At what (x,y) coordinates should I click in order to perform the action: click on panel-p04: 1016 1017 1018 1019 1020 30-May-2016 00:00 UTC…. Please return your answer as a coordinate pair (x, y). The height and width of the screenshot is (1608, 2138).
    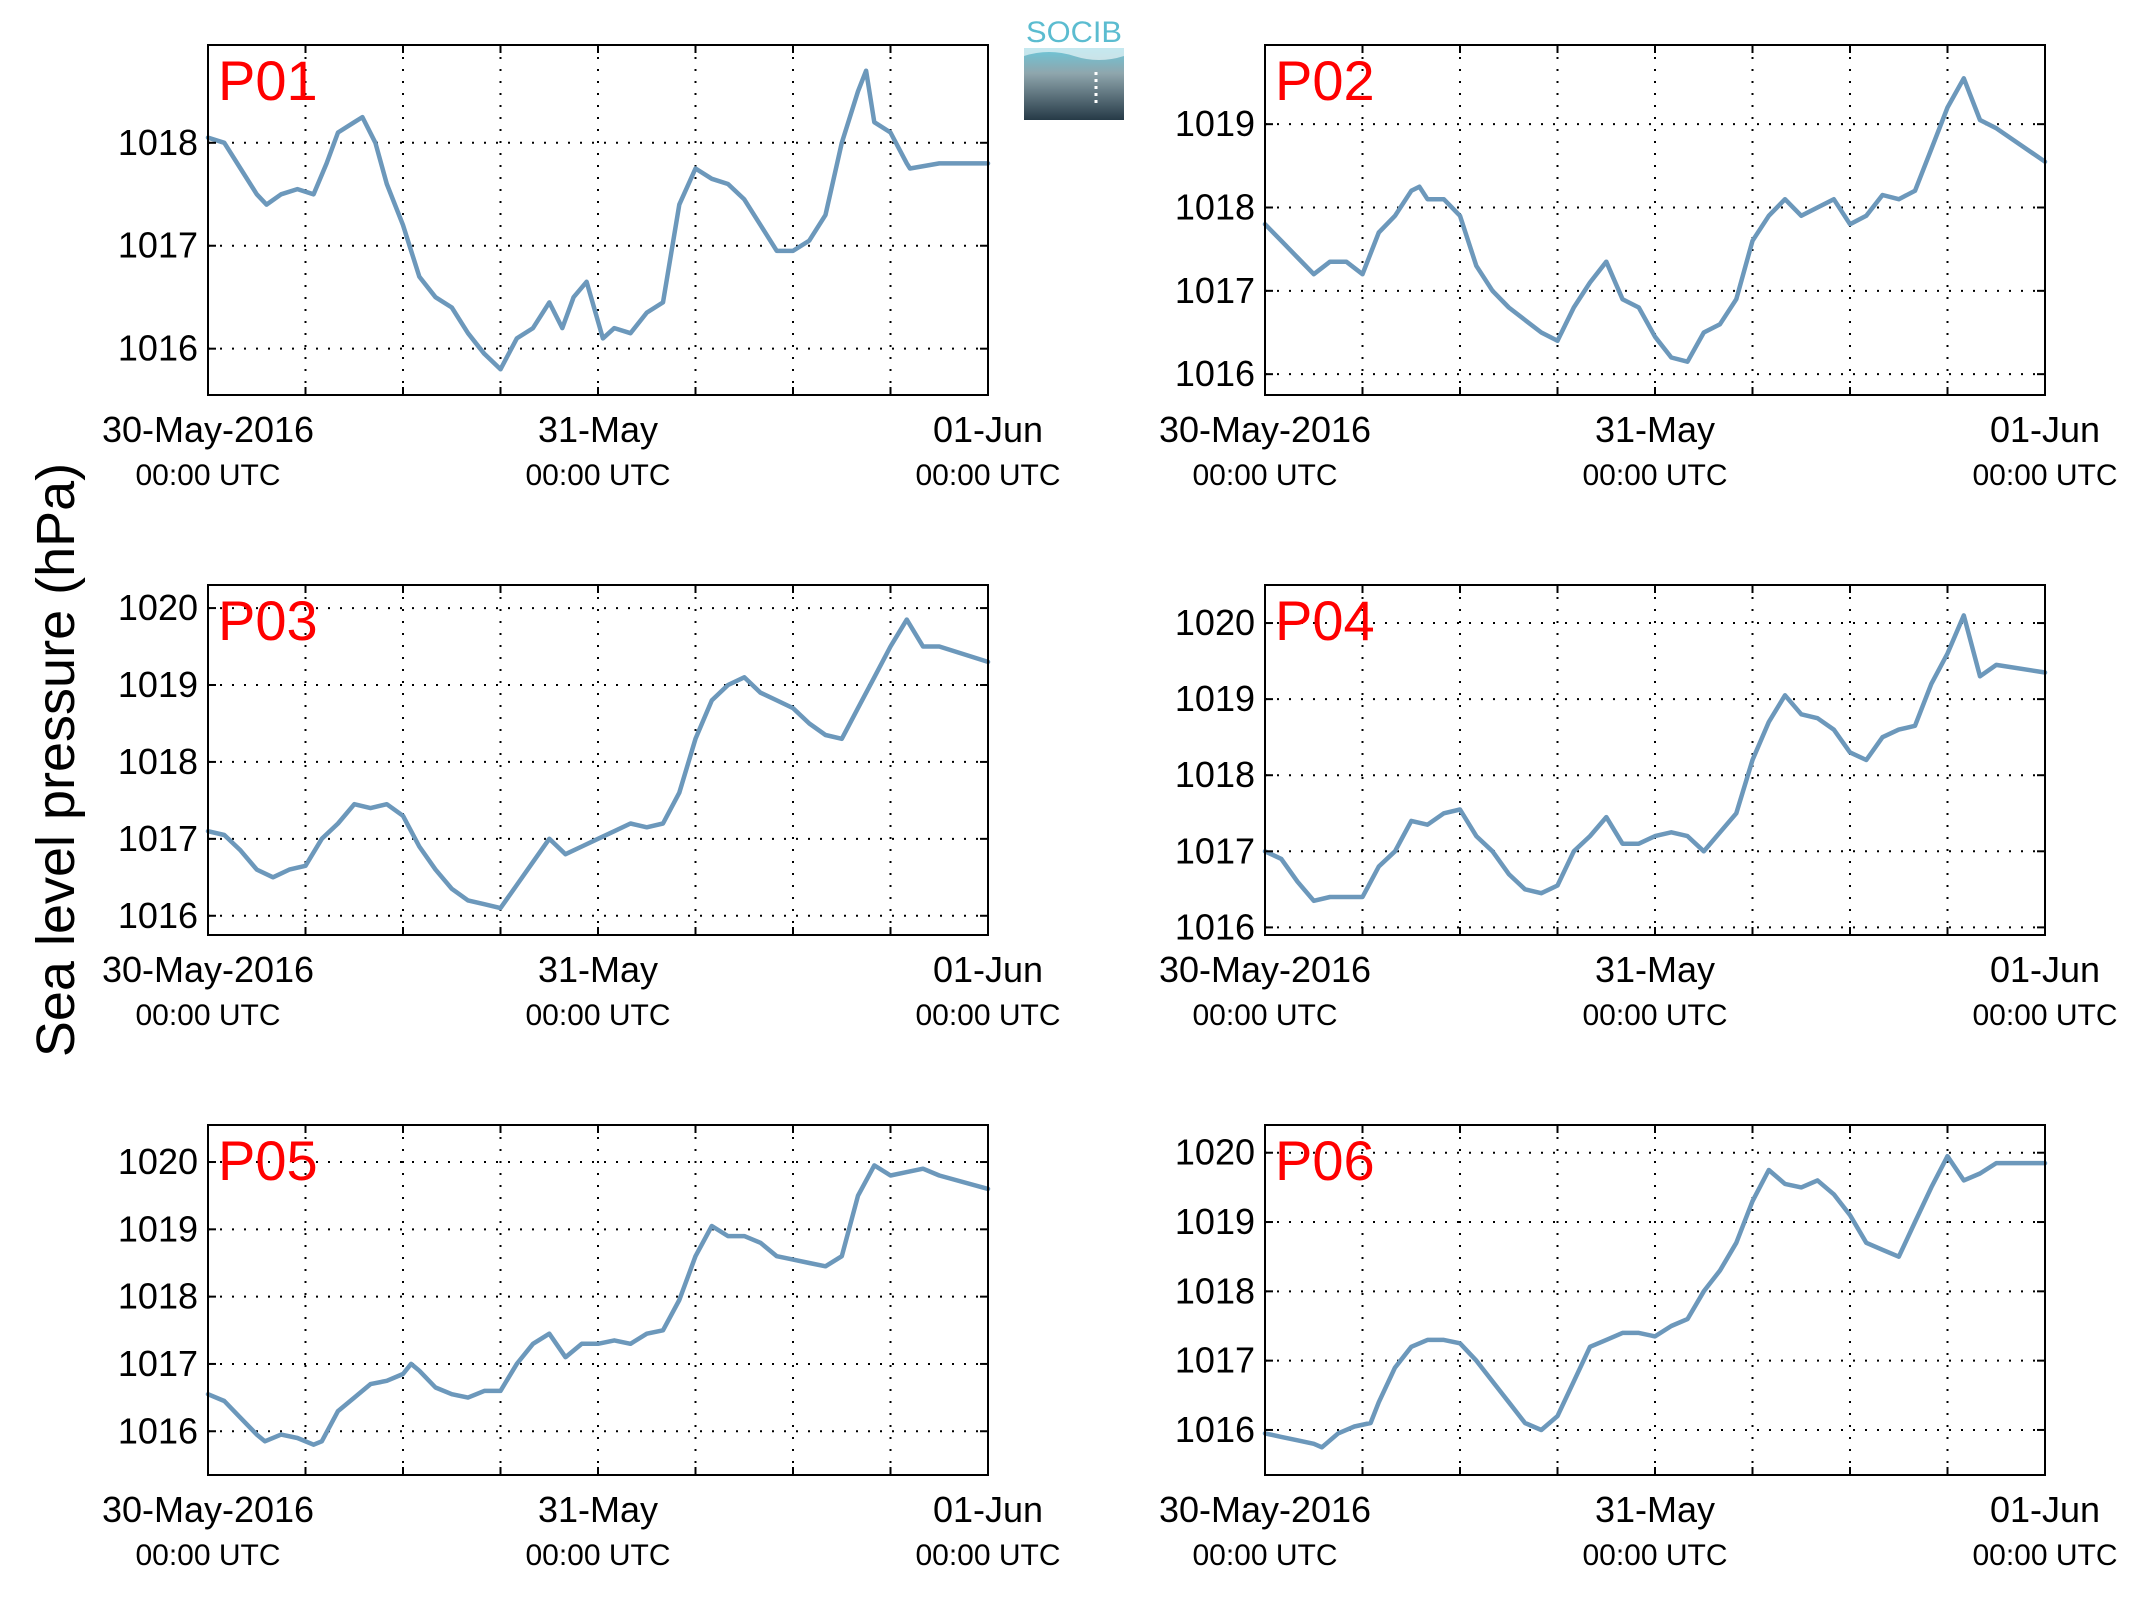
    Looking at the image, I should click on (1638, 808).